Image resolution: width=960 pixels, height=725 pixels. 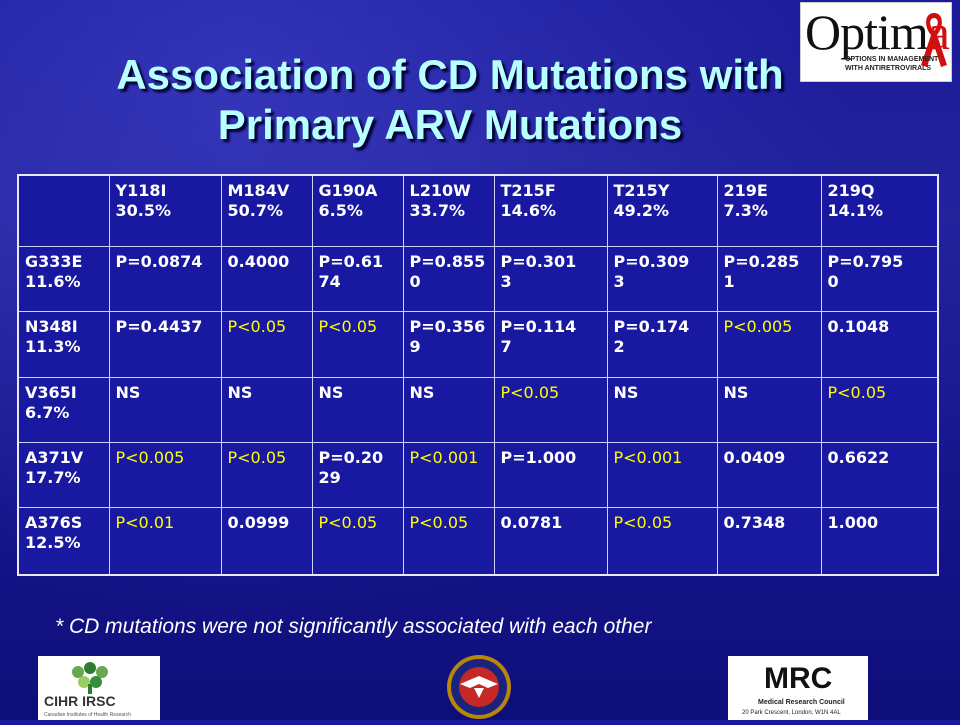 What do you see at coordinates (550, 211) in the screenshot?
I see `column-header-t215f: T215F 14.6%` at bounding box center [550, 211].